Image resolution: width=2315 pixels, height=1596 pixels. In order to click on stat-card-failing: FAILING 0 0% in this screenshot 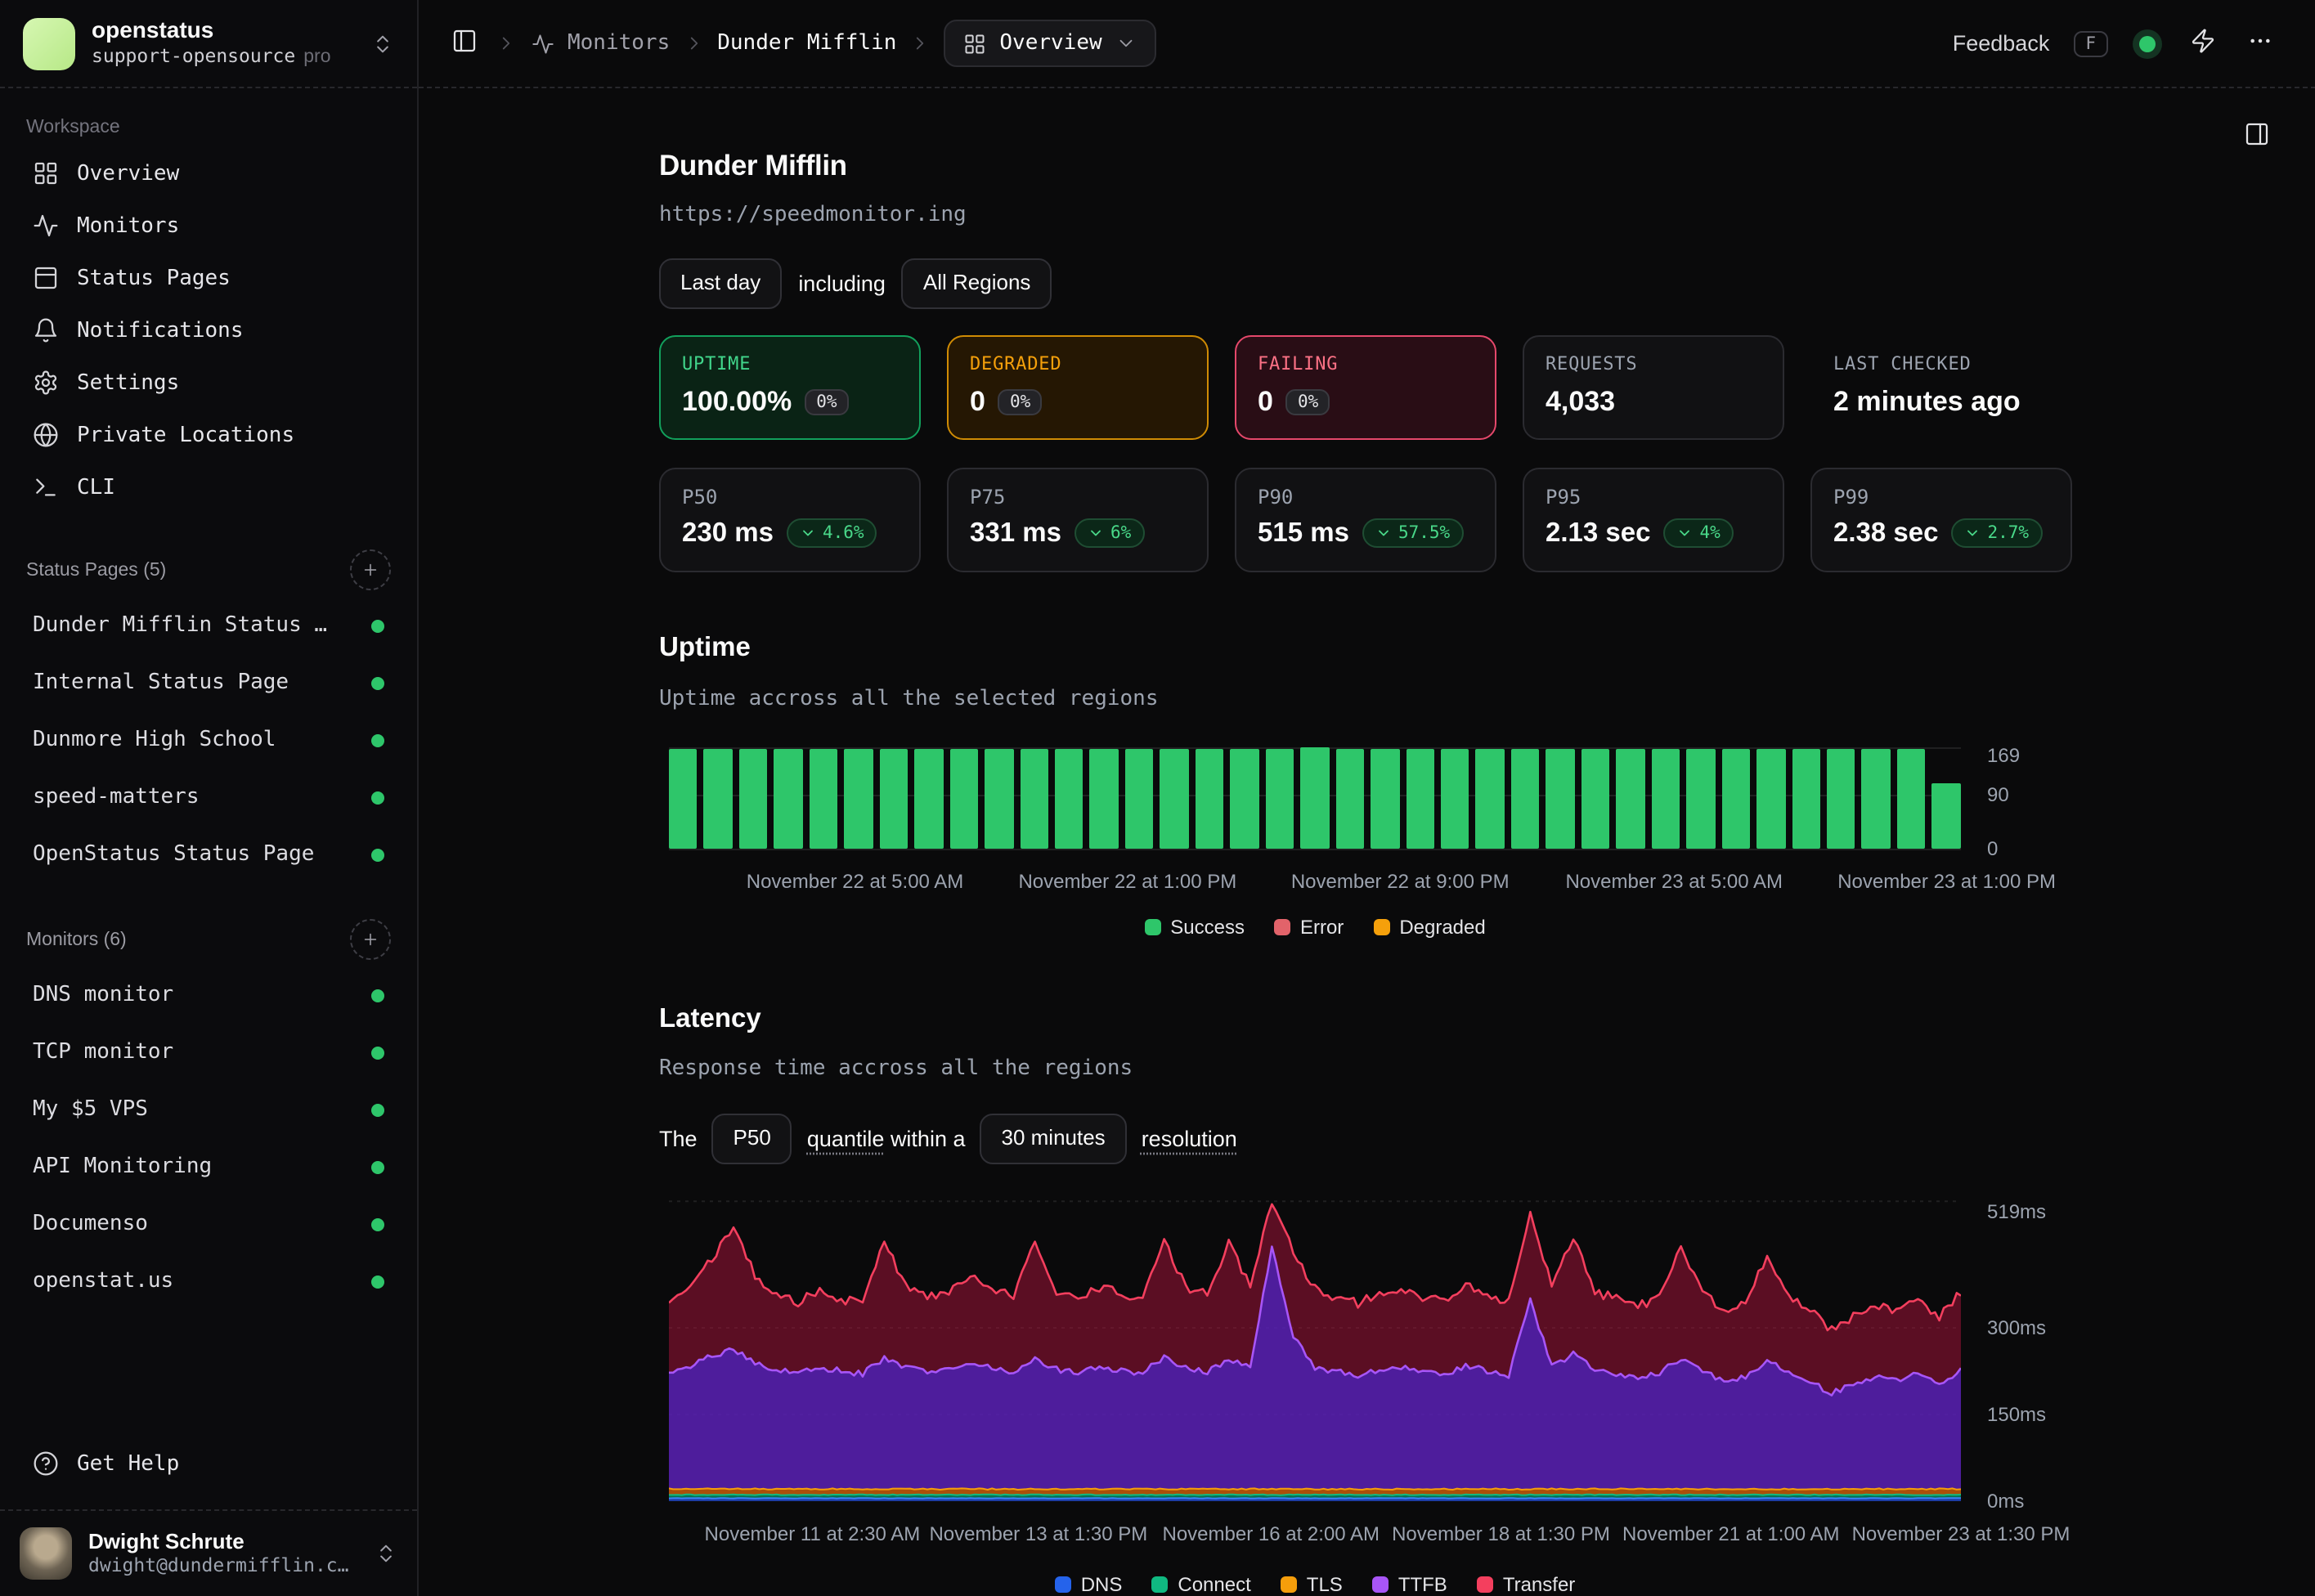, I will do `click(1365, 387)`.